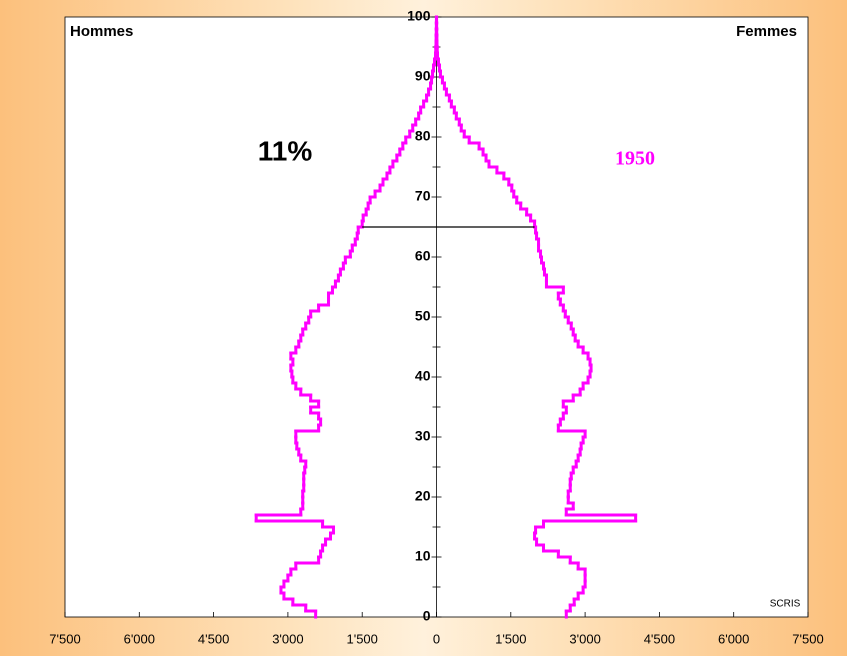 This screenshot has height=656, width=847. I want to click on y-tick-label: 60, so click(423, 256).